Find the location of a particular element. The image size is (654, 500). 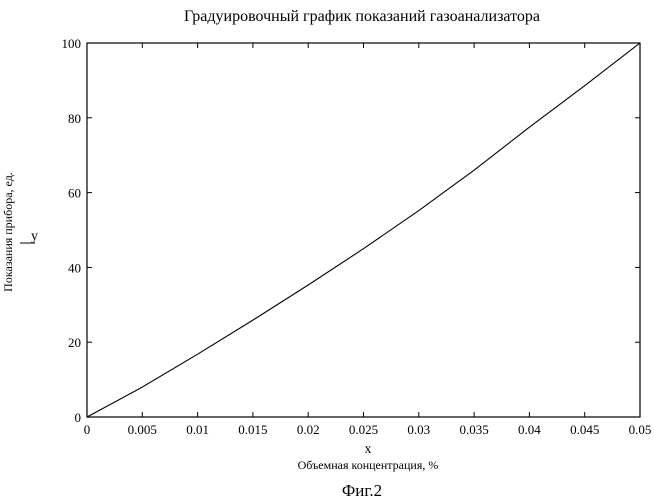

y-tick-label: 0 is located at coordinates (78, 417).